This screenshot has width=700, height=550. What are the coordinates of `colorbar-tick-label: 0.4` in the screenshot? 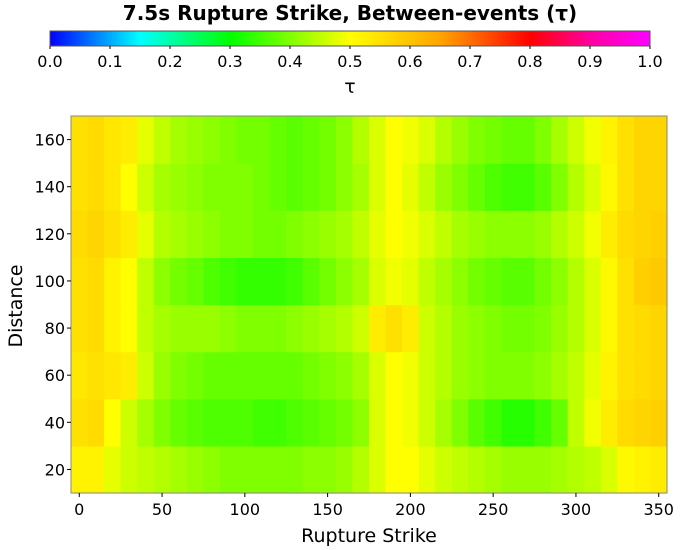 It's located at (289, 61).